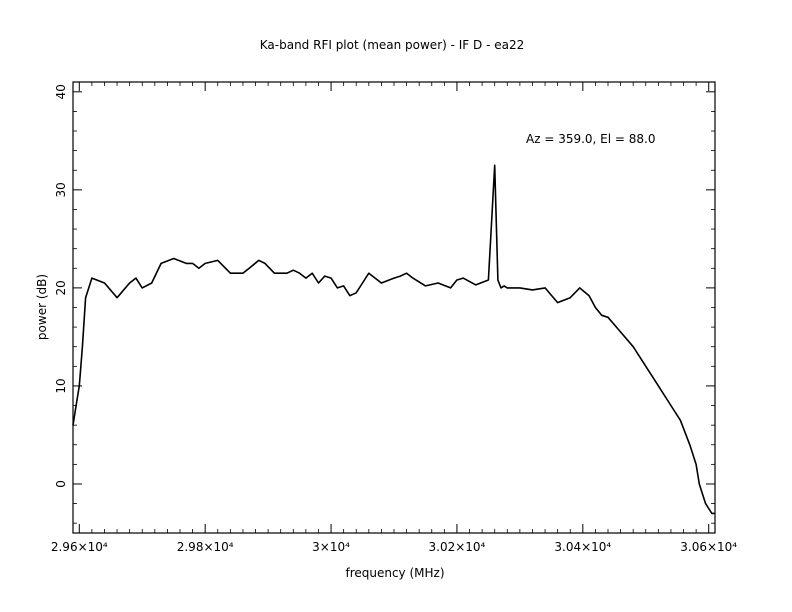  Describe the element at coordinates (331, 547) in the screenshot. I see `x-tick-label: 3×10⁴` at that location.